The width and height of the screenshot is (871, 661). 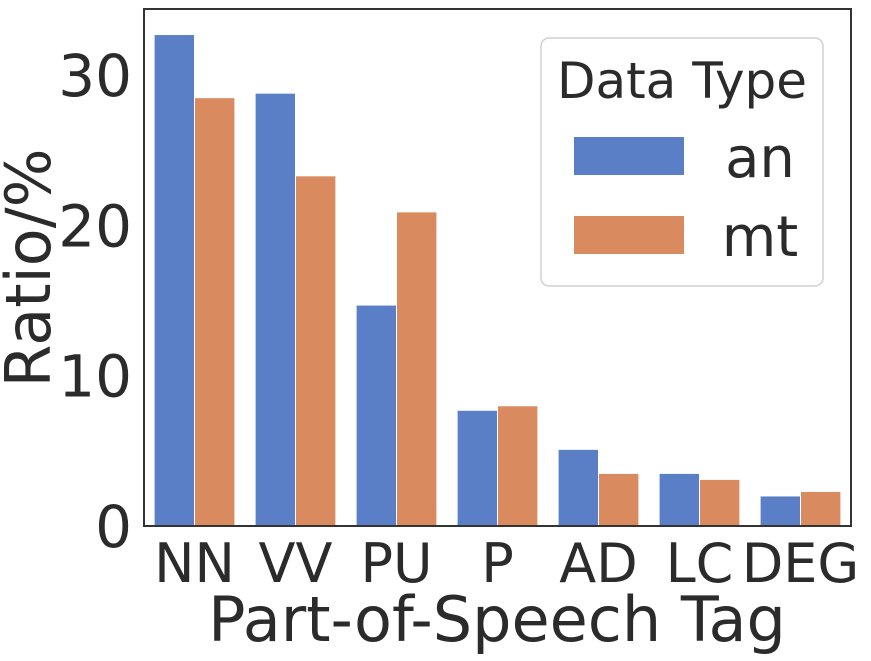 What do you see at coordinates (760, 158) in the screenshot?
I see `legend-label-an: an` at bounding box center [760, 158].